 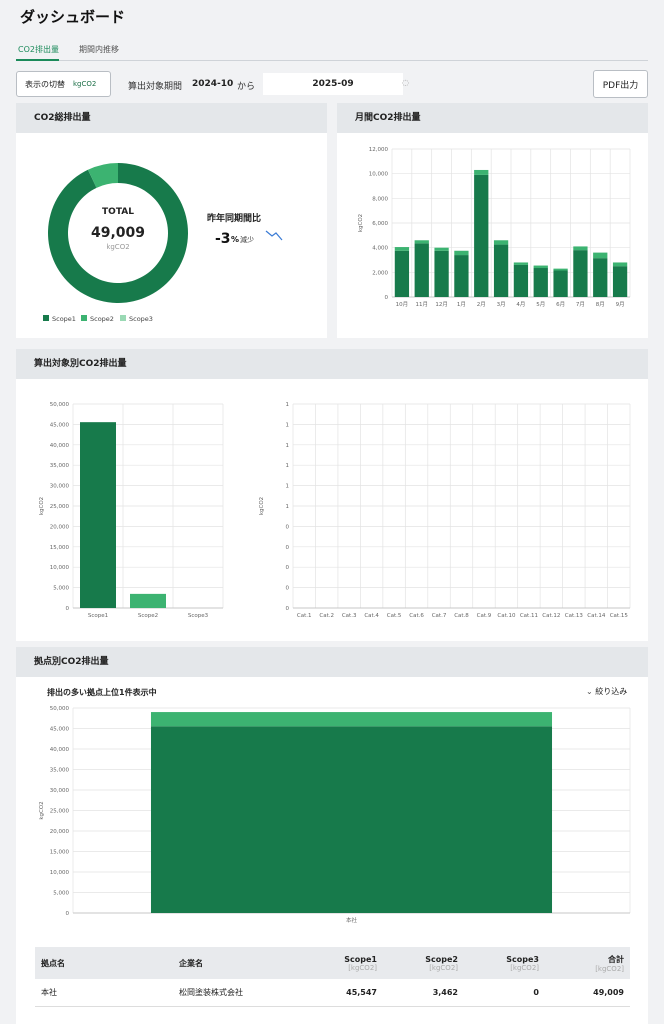 What do you see at coordinates (304, 616) in the screenshot?
I see `x-tick-label: Cat.1` at bounding box center [304, 616].